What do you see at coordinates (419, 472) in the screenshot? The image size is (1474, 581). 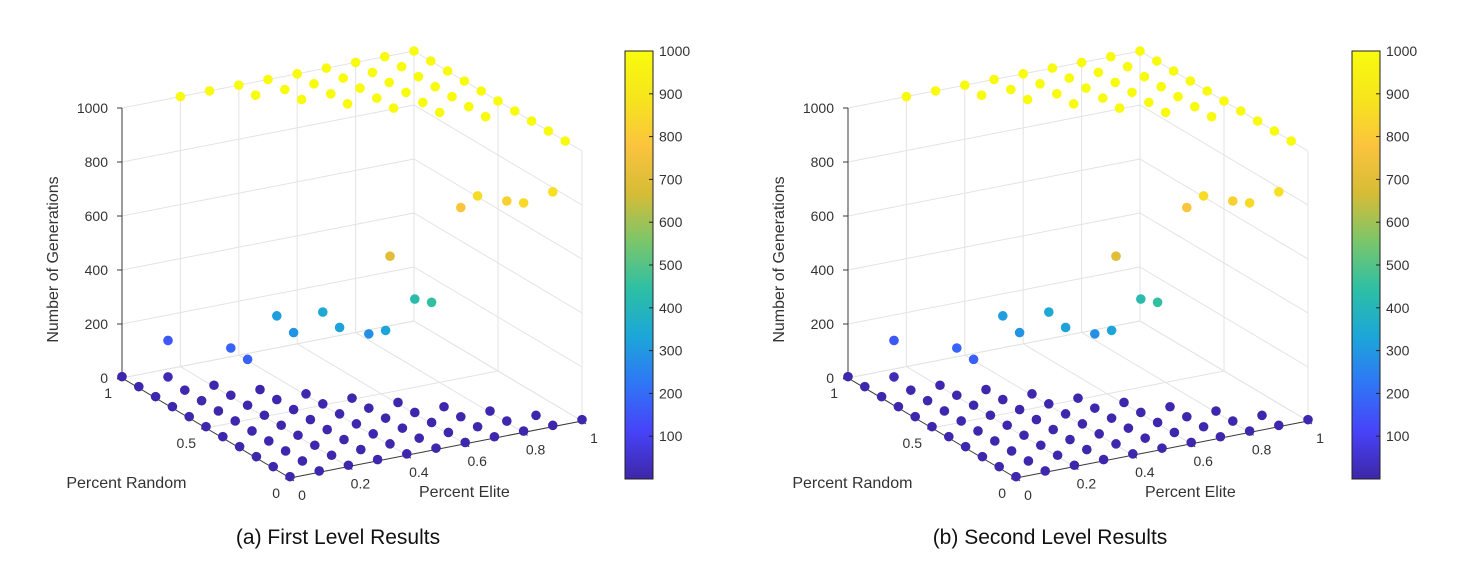 I see `x-tick-label: 0.4` at bounding box center [419, 472].